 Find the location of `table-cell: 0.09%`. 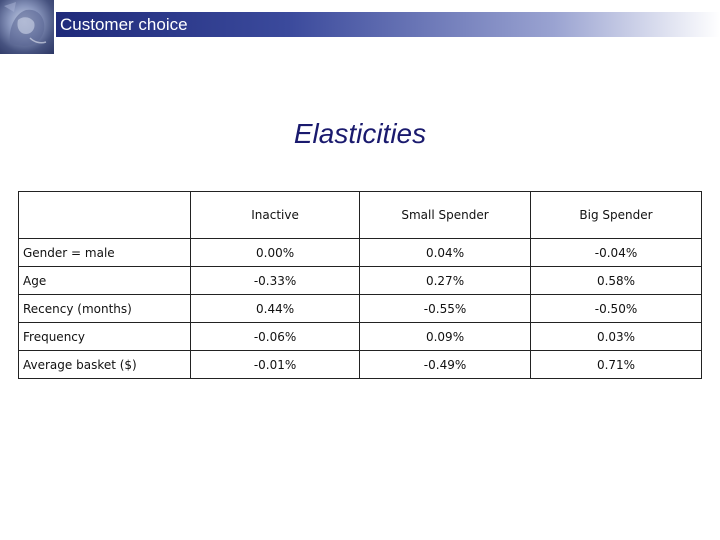

table-cell: 0.09% is located at coordinates (445, 336).